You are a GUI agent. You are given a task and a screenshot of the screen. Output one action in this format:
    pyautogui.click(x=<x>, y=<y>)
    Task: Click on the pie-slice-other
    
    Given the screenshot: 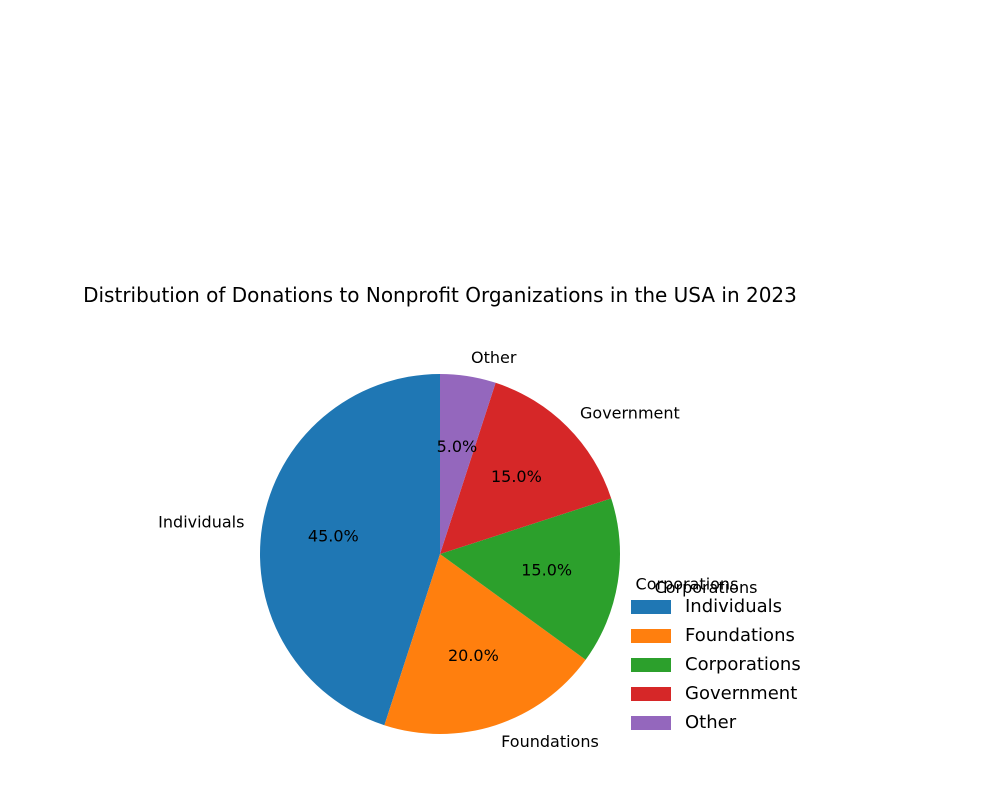 What is the action you would take?
    pyautogui.click(x=468, y=464)
    